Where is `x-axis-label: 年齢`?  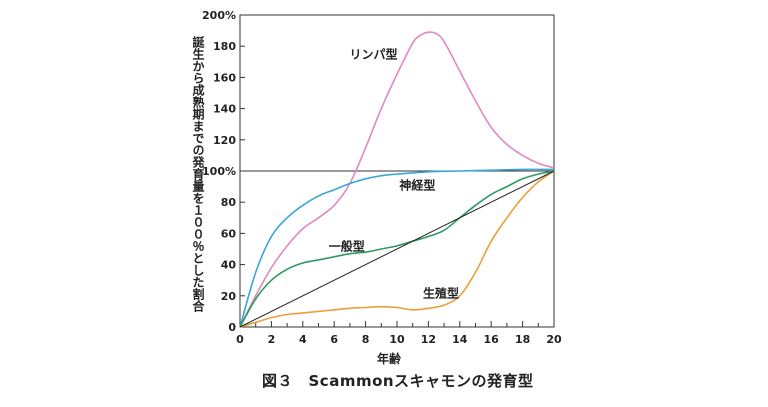 x-axis-label: 年齢 is located at coordinates (389, 359).